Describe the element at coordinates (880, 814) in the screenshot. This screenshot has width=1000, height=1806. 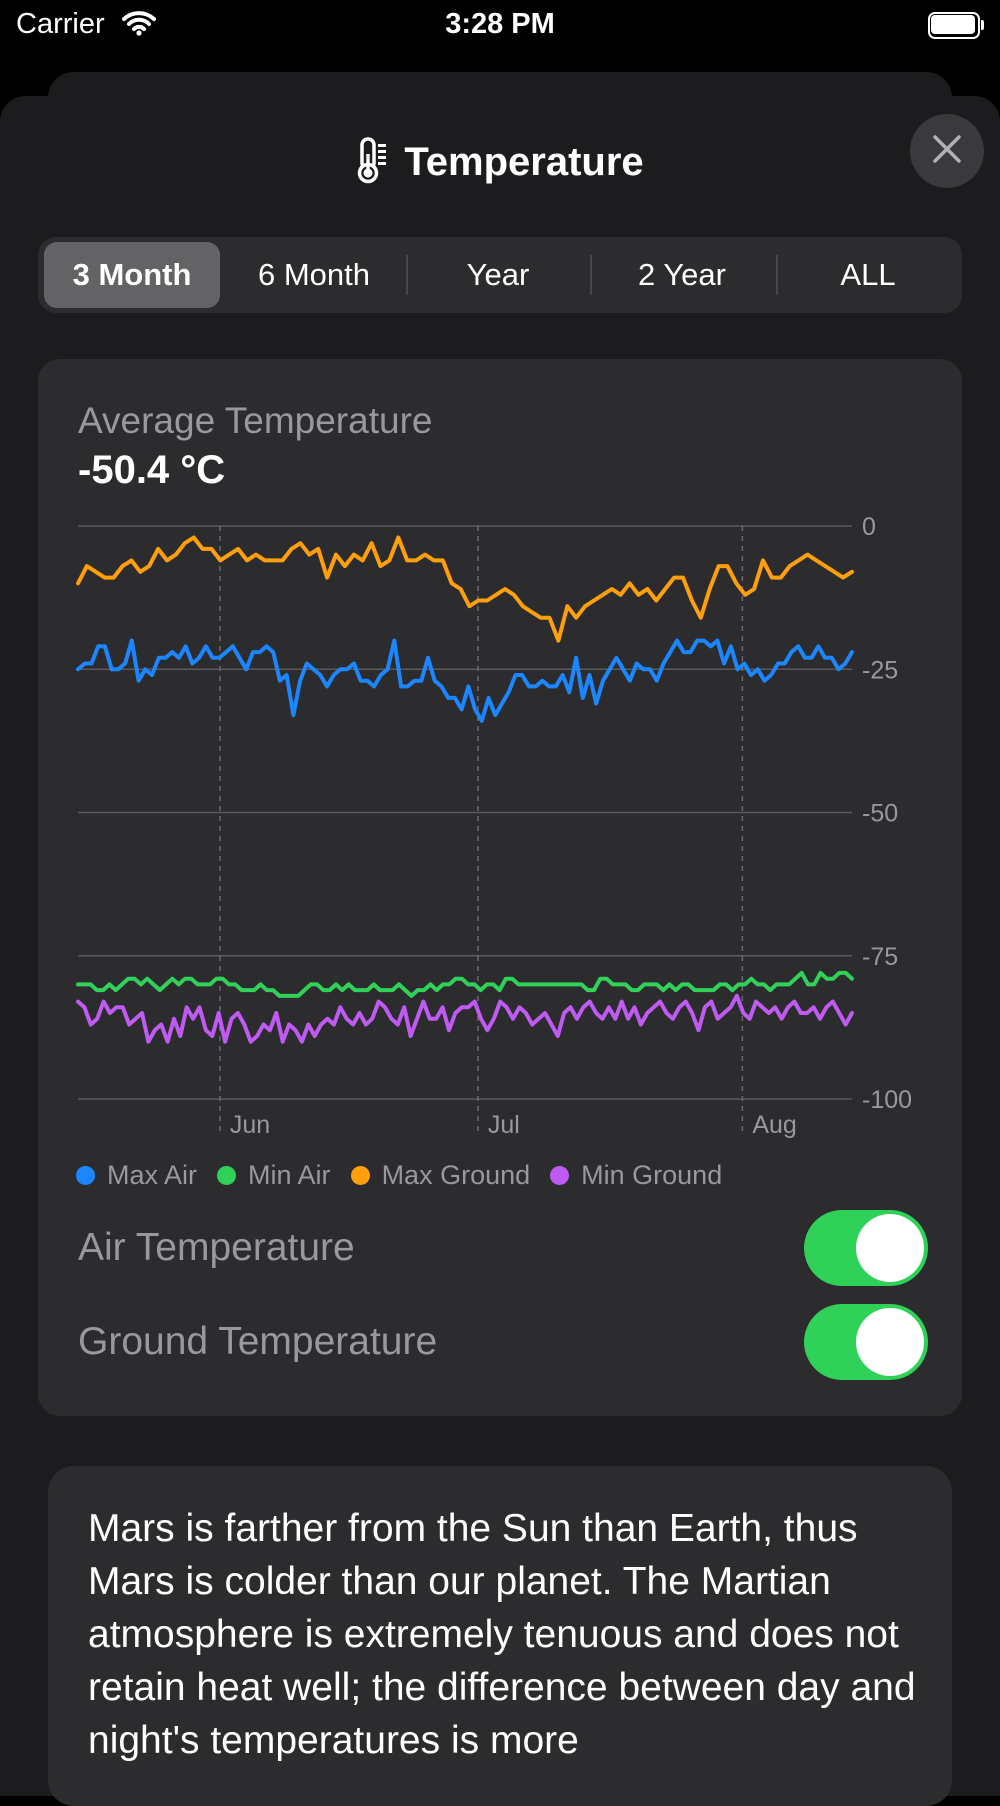
I see `y-tick-label: -50` at that location.